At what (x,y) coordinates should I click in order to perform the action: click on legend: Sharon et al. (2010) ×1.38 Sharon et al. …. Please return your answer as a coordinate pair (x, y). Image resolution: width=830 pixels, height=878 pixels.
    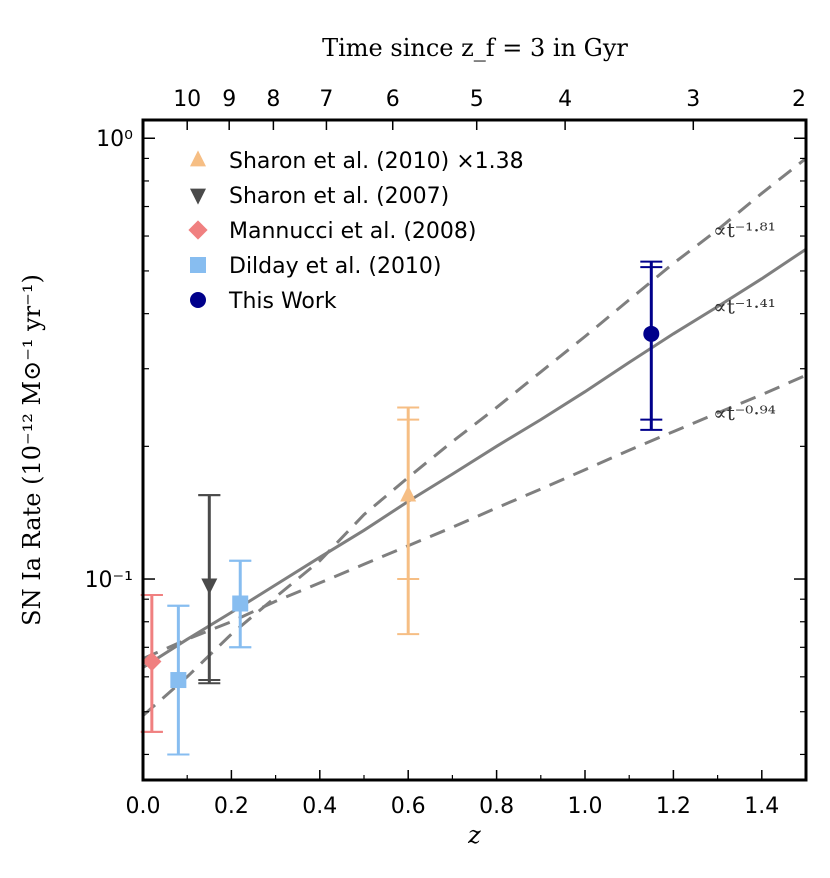
    Looking at the image, I should click on (356, 231).